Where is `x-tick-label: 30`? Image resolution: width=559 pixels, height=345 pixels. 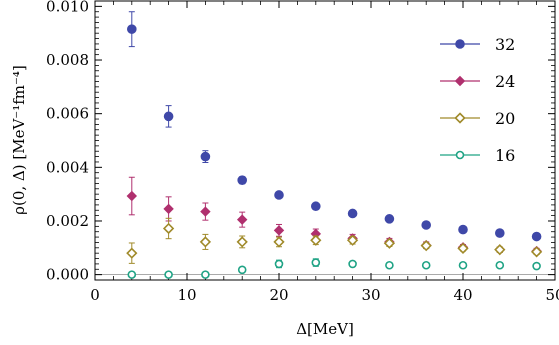
x-tick-label: 30 is located at coordinates (370, 295).